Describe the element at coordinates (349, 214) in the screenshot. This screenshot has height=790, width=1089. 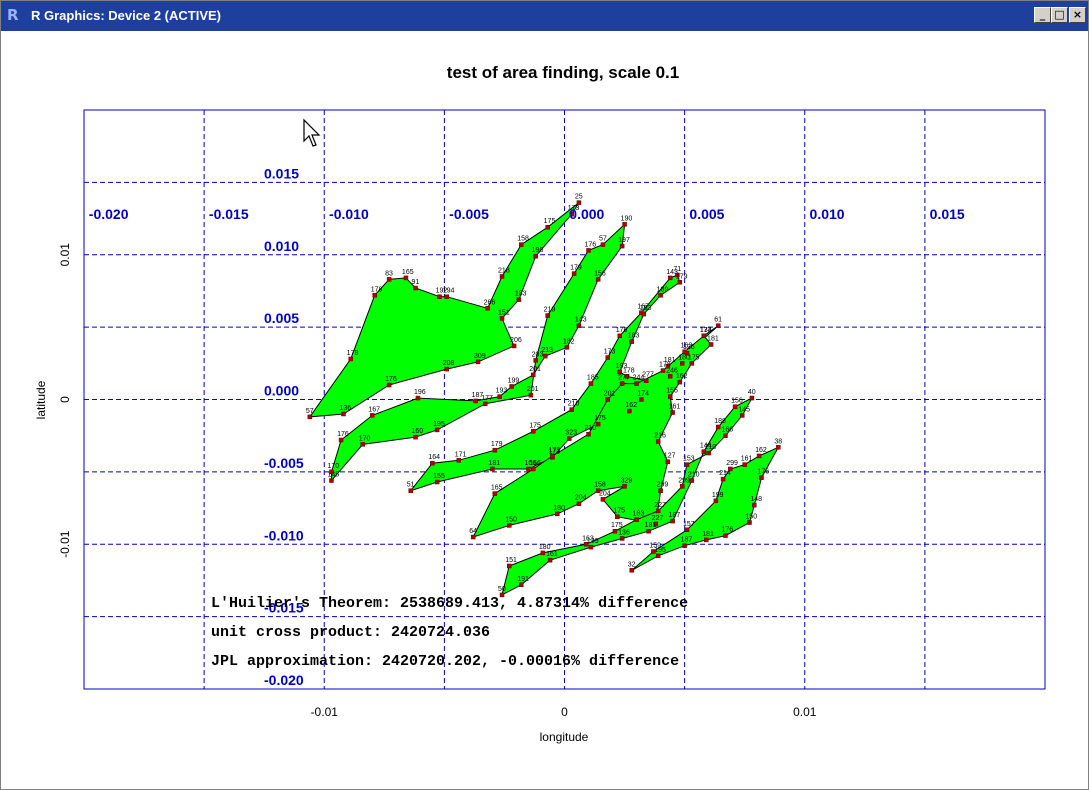
I see `grid-label-x: -0.010` at that location.